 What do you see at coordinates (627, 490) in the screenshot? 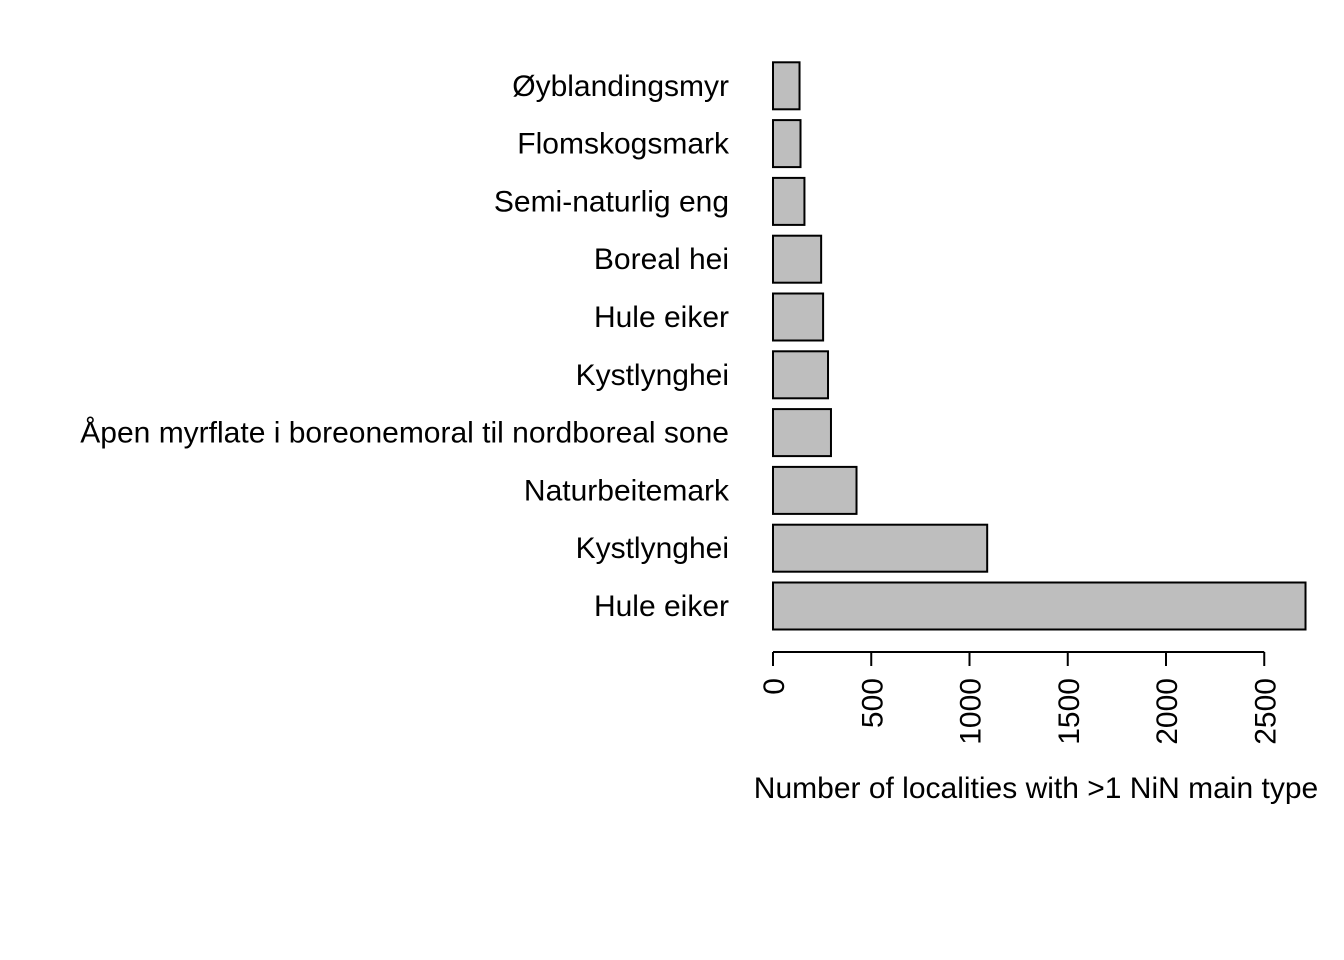
I see `category-label-2: Naturbeitemark` at bounding box center [627, 490].